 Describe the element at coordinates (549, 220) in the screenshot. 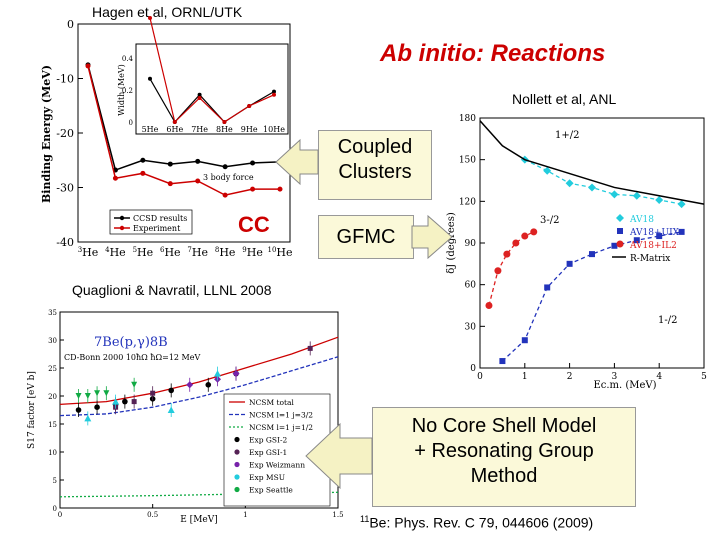

I see `gfmc-curve-label: 3-/2` at that location.